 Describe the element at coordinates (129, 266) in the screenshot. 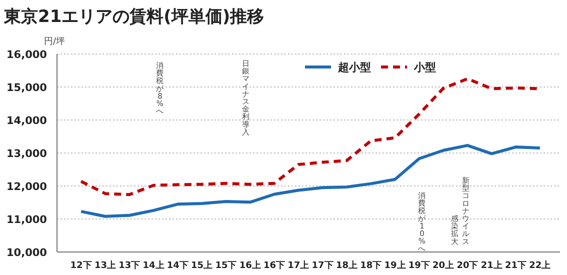

I see `x-tick-label: 13下` at that location.